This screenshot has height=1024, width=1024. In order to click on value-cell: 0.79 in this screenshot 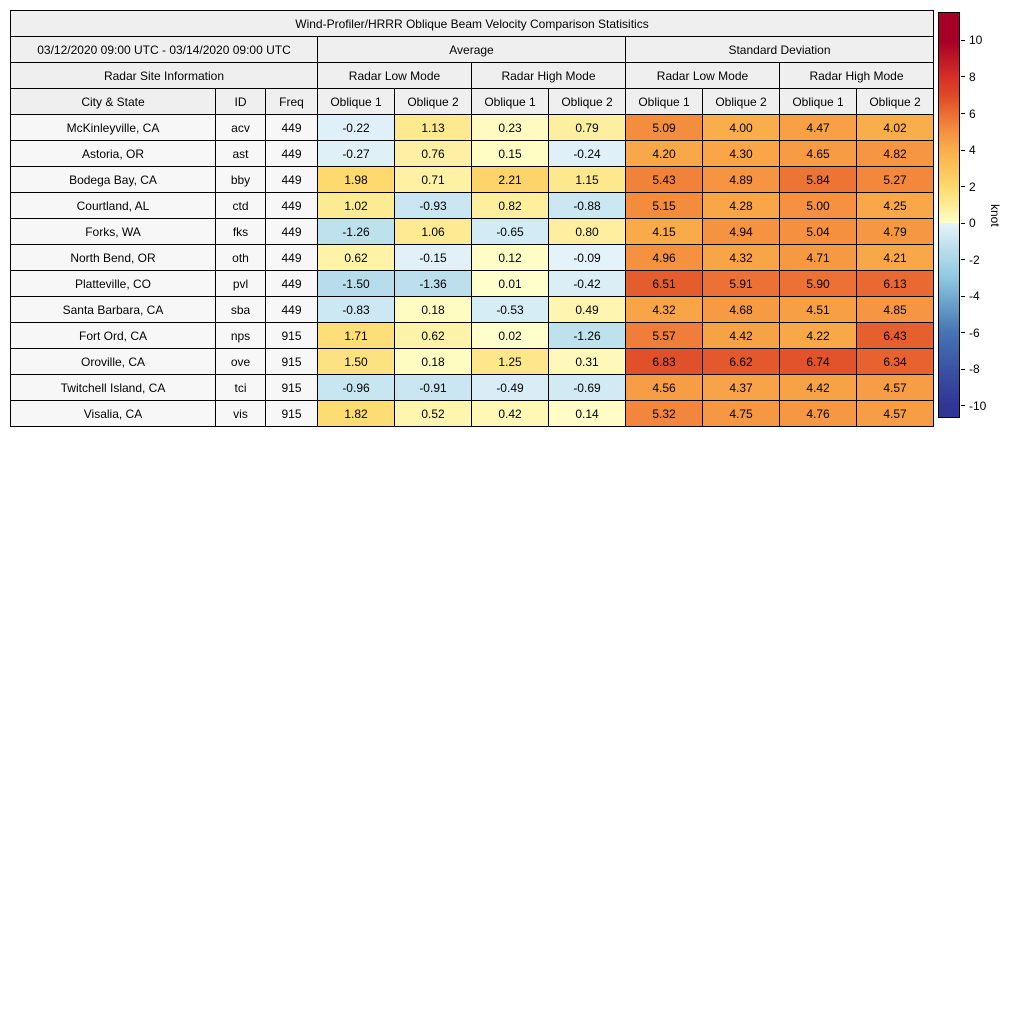, I will do `click(587, 127)`.